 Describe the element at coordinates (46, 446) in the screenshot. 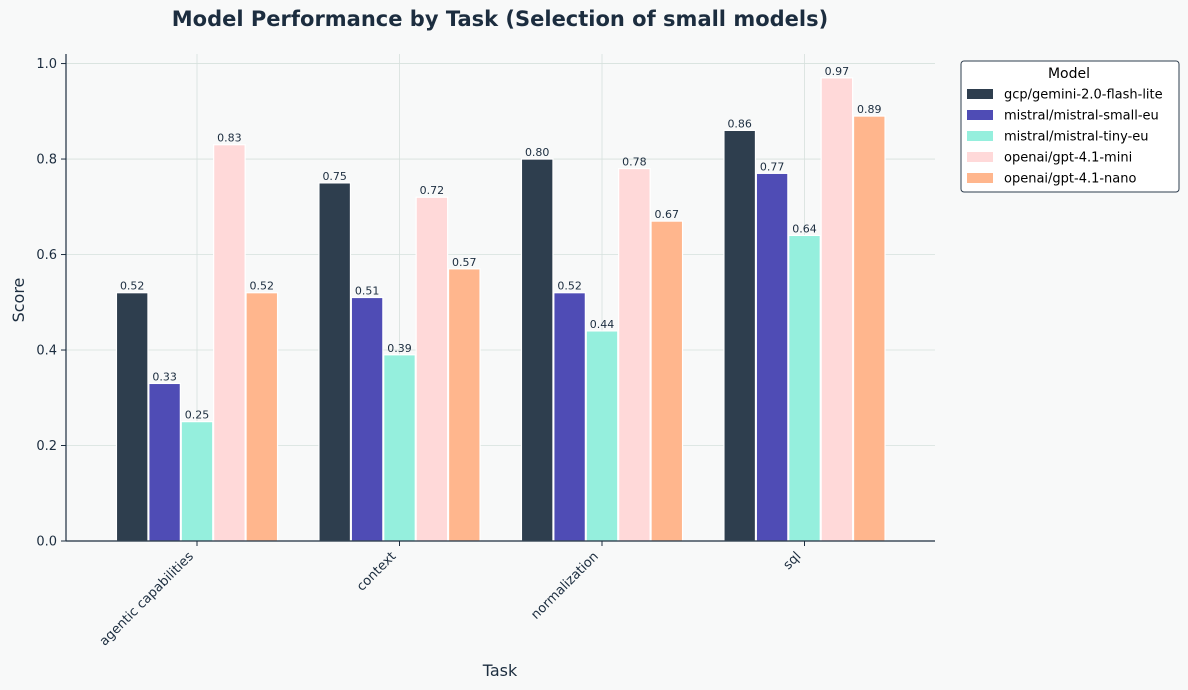

I see `y-tick-label: 0.2` at that location.